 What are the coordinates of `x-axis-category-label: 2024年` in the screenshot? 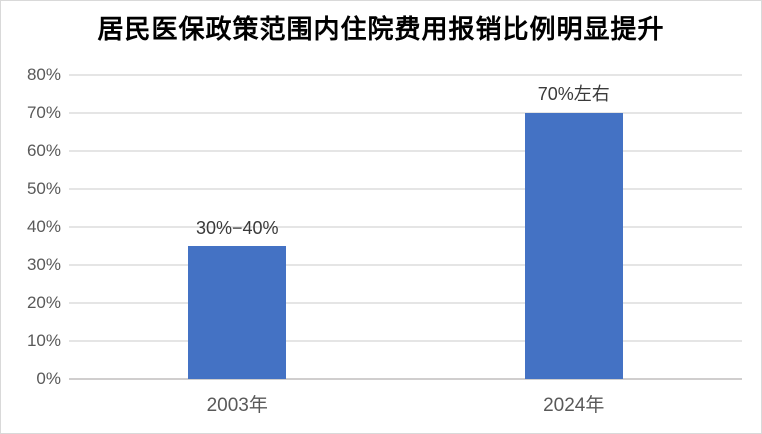 It's located at (574, 405).